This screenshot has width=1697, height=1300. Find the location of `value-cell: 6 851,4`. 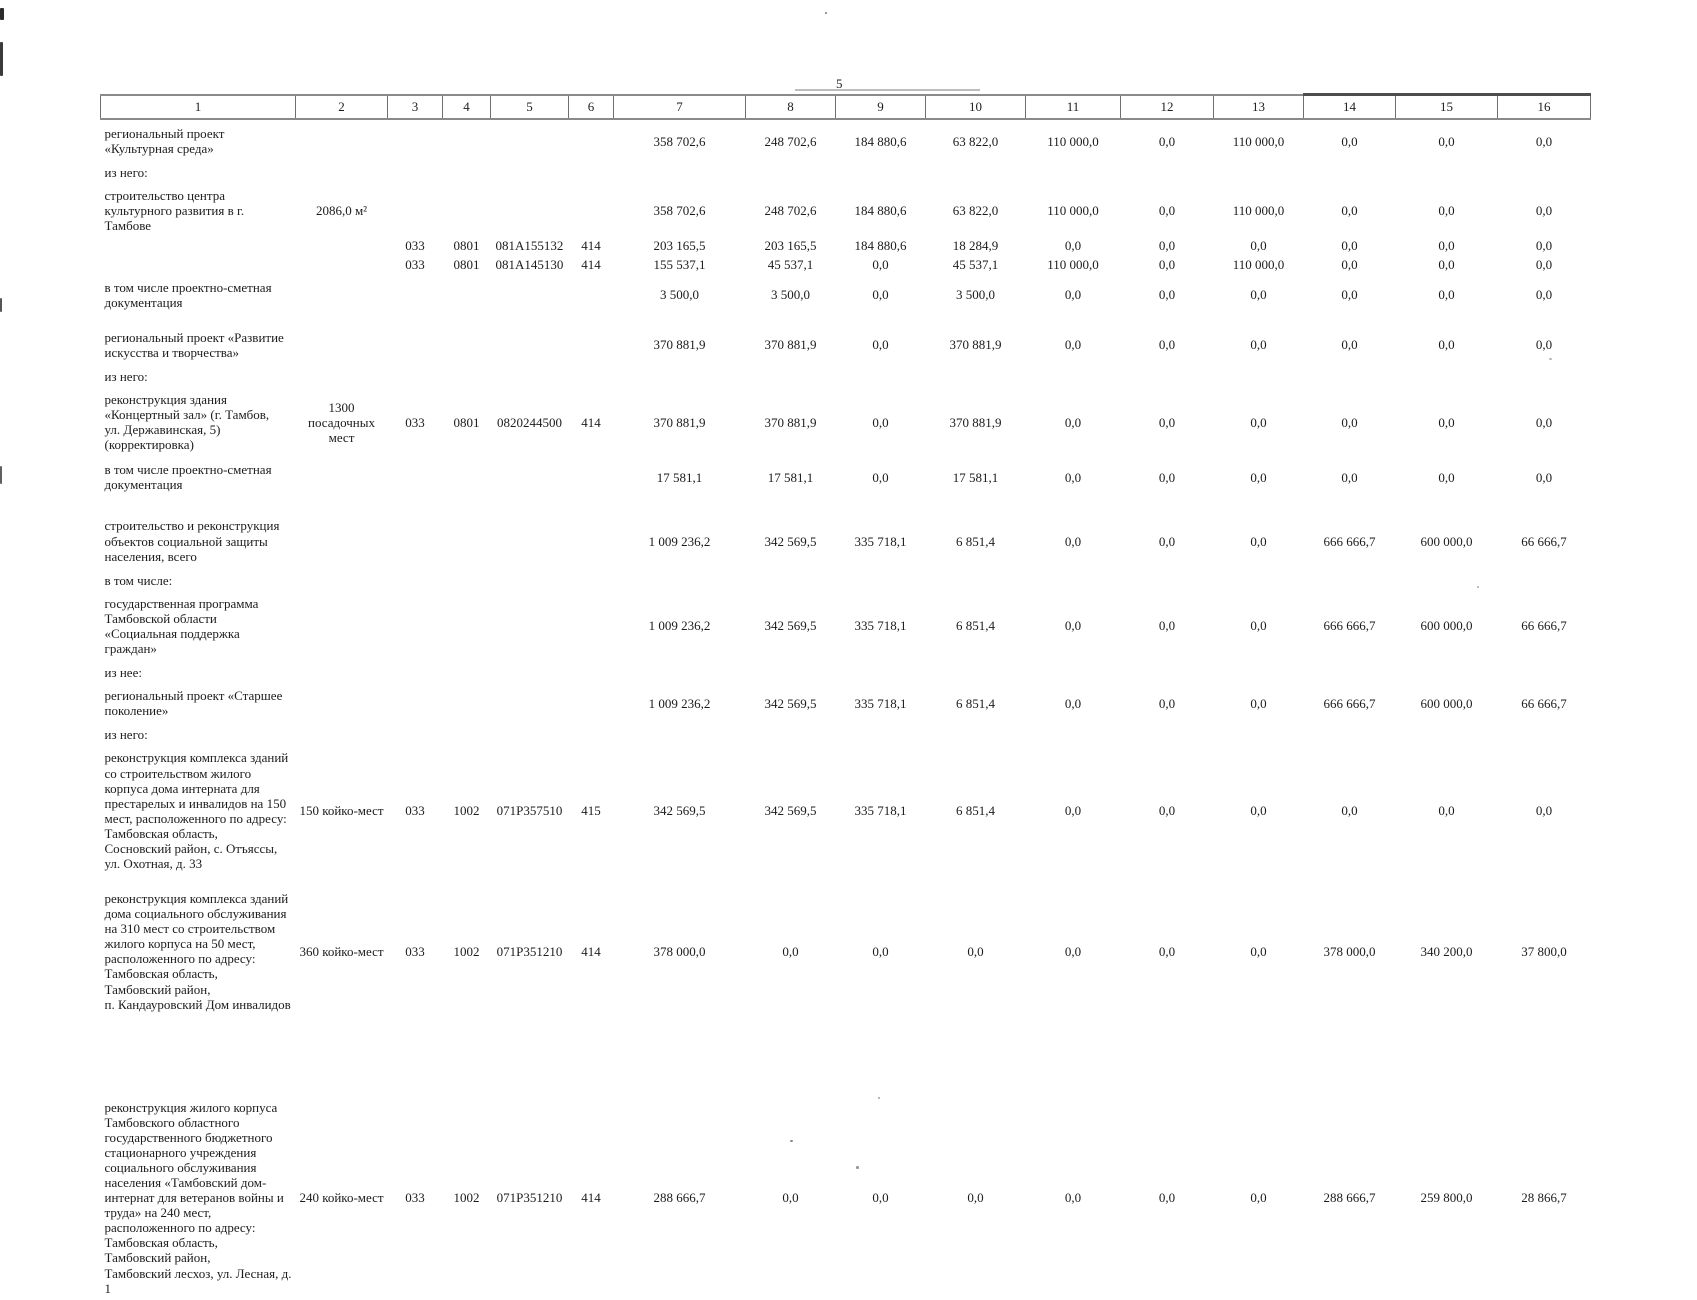

value-cell: 6 851,4 is located at coordinates (975, 626).